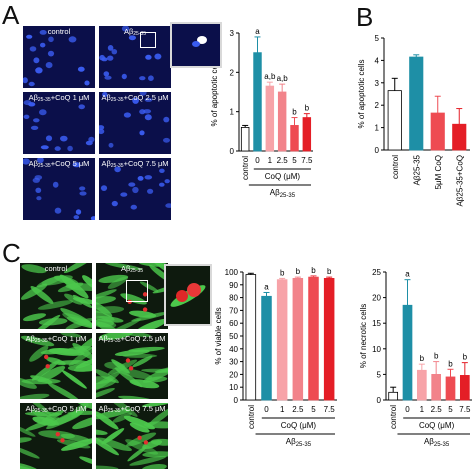  What do you see at coordinates (233, 310) in the screenshot?
I see `y-tick-label: 70` at bounding box center [233, 310].